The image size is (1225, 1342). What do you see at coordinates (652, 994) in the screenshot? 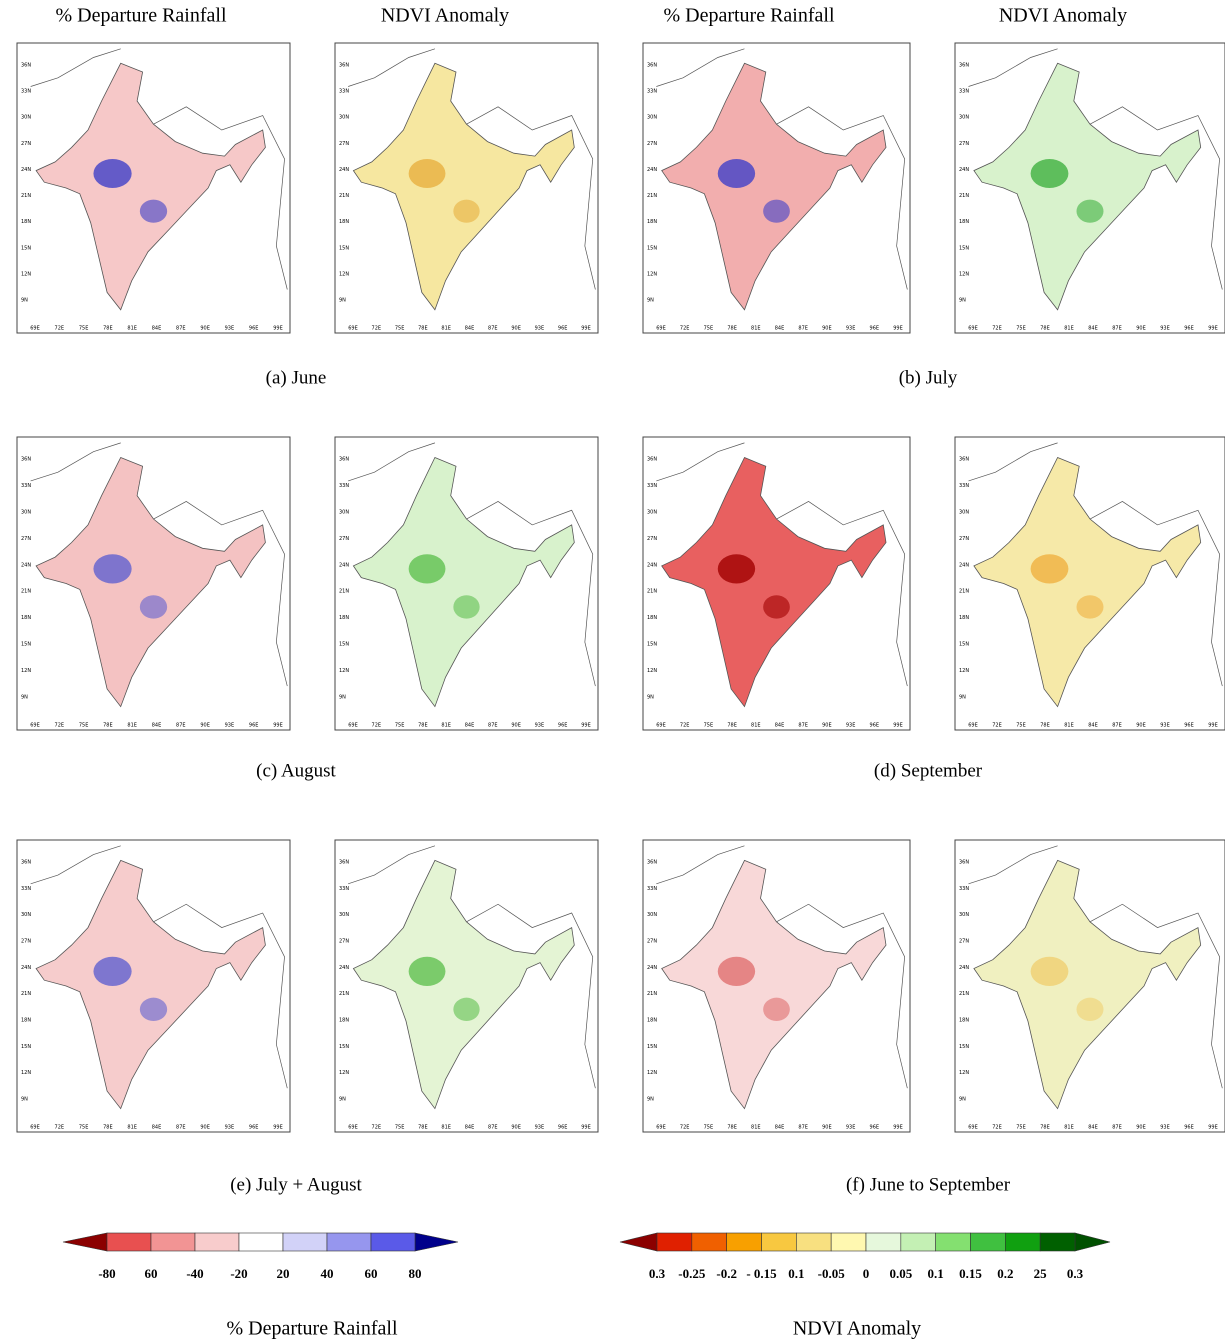
I see `lat-label: 21N` at bounding box center [652, 994].